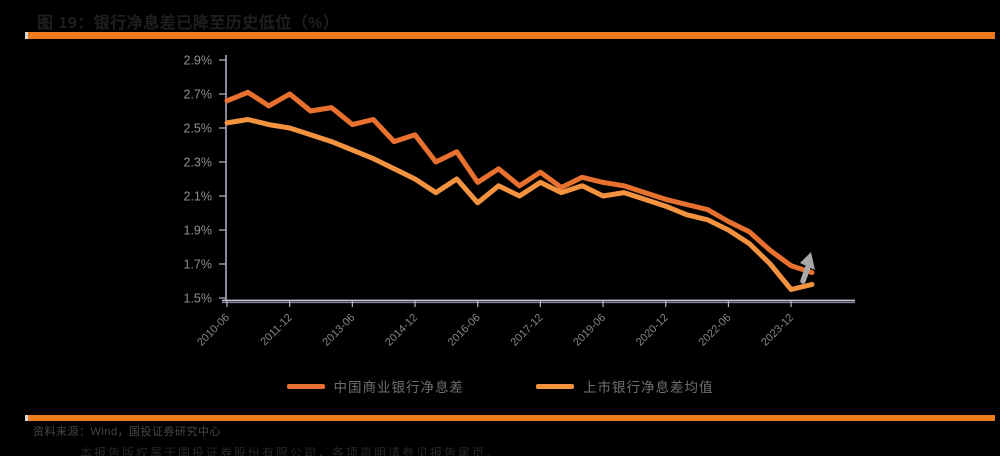 This screenshot has height=456, width=1000. I want to click on x-axis-tick-label: 2011-12, so click(276, 330).